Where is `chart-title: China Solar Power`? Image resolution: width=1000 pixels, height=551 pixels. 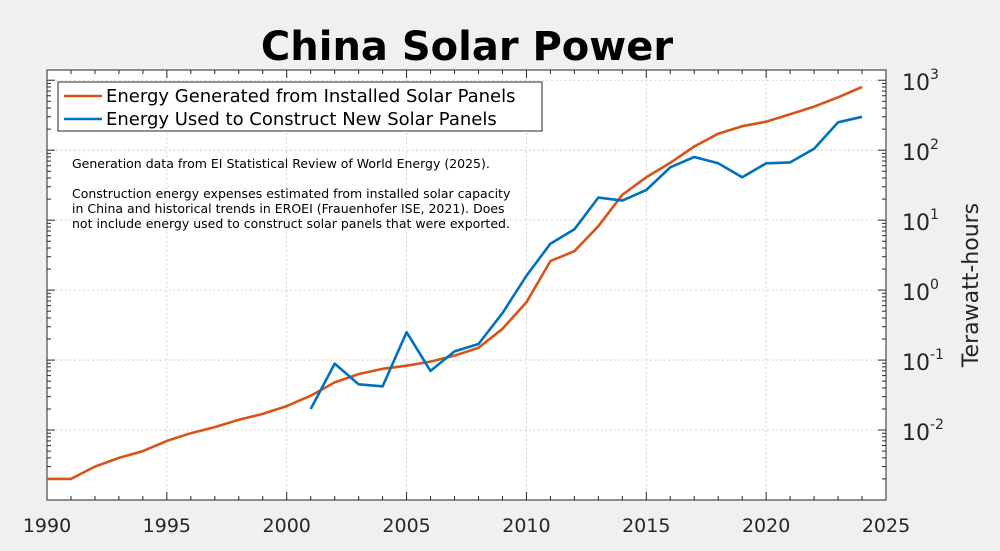
chart-title: China Solar Power is located at coordinates (467, 47).